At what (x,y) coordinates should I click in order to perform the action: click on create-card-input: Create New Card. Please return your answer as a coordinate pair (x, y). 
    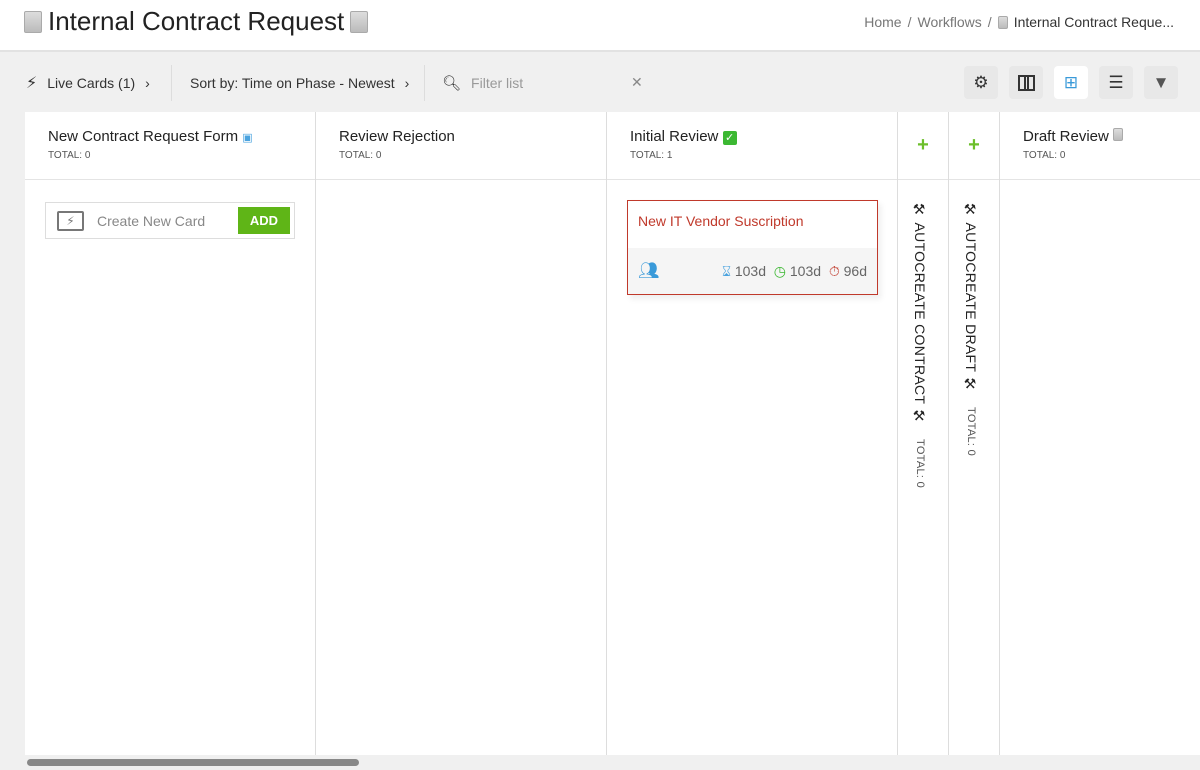
    Looking at the image, I should click on (151, 220).